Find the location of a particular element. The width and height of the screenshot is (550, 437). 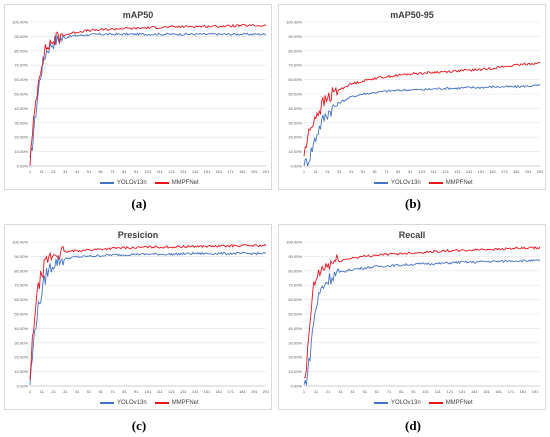

x-tick-label: 81 is located at coordinates (124, 391).